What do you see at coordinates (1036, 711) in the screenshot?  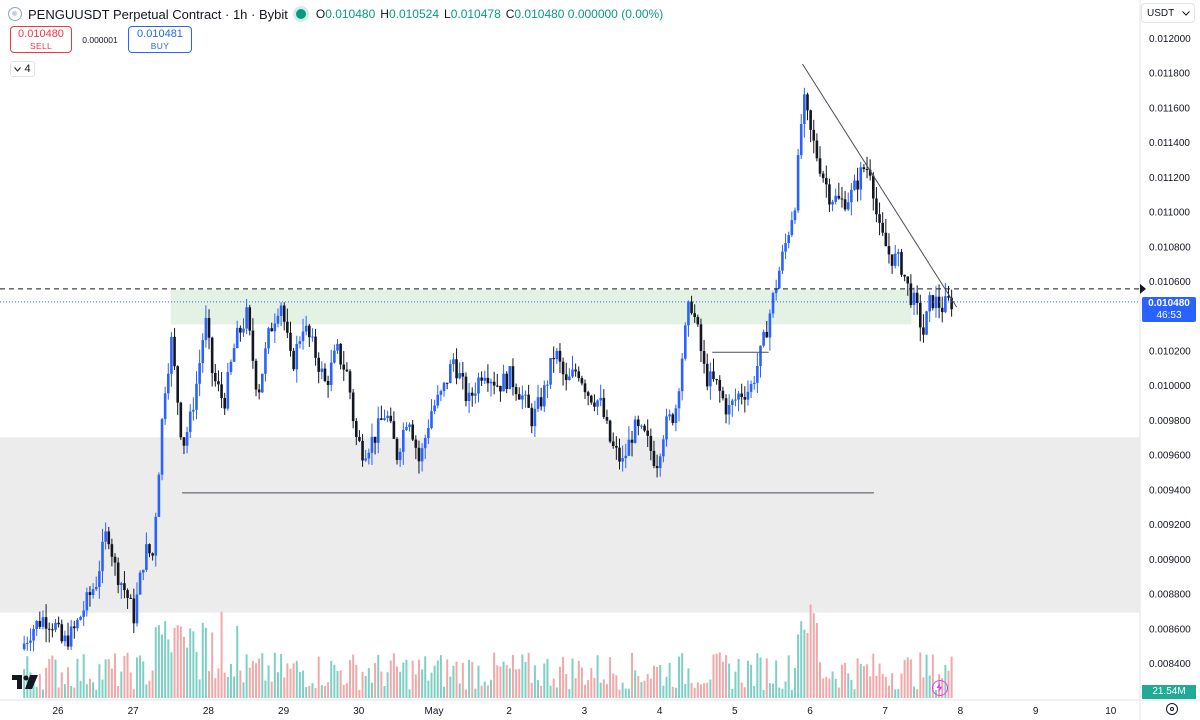 I see `time-tick-label: 9` at bounding box center [1036, 711].